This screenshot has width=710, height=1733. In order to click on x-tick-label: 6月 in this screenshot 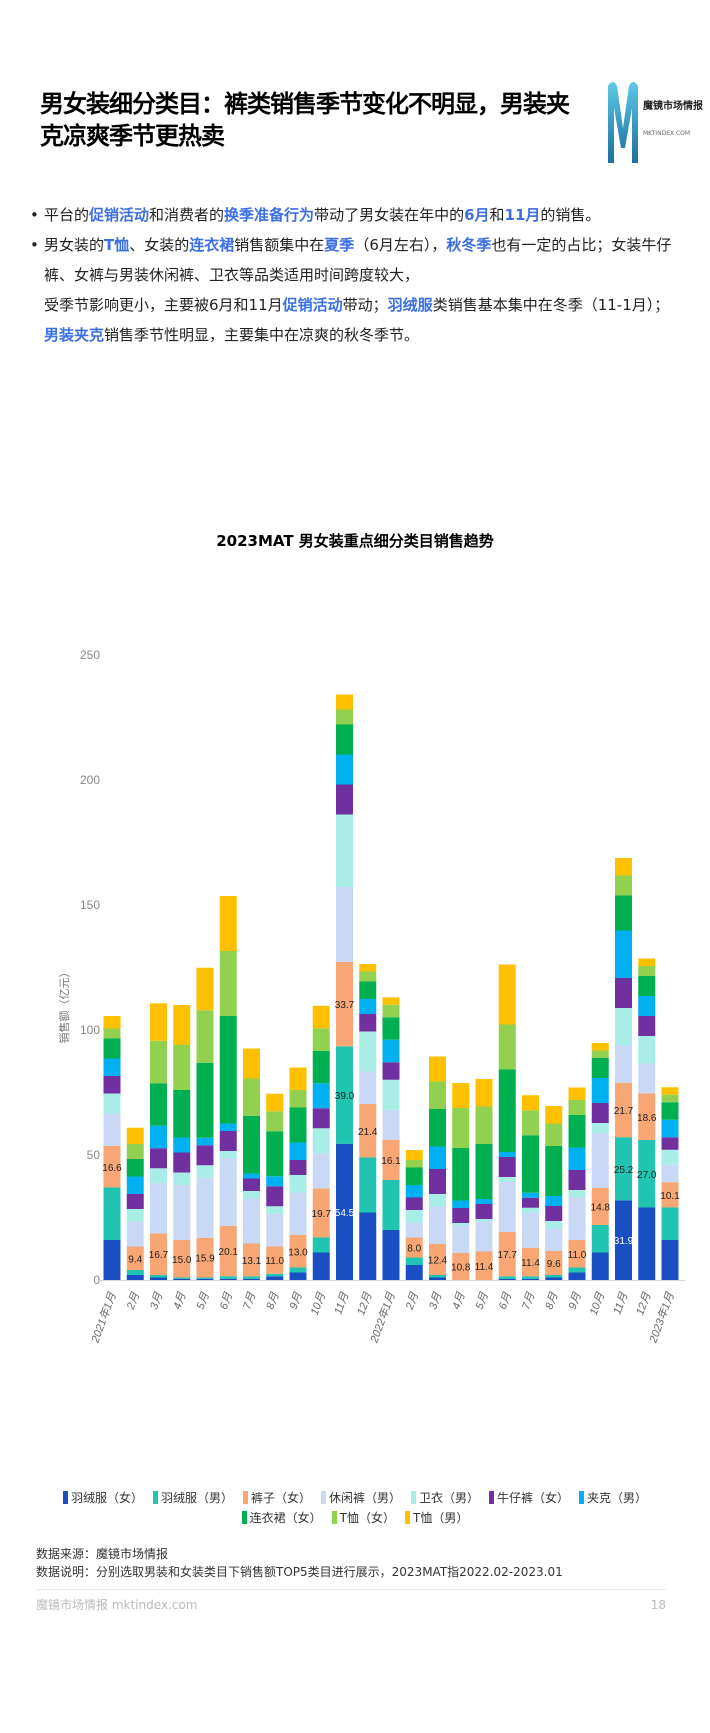, I will do `click(226, 1300)`.